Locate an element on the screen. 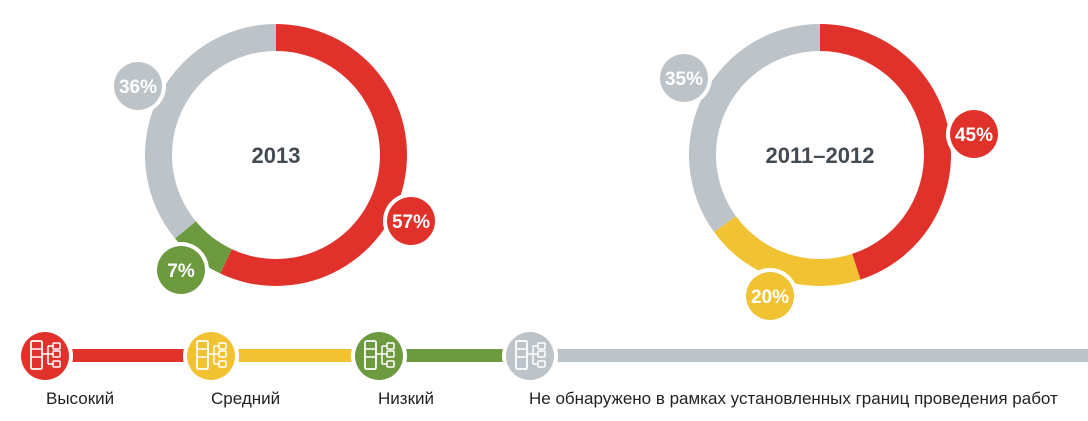 The width and height of the screenshot is (1088, 421). legend-bar-medium is located at coordinates (295, 355).